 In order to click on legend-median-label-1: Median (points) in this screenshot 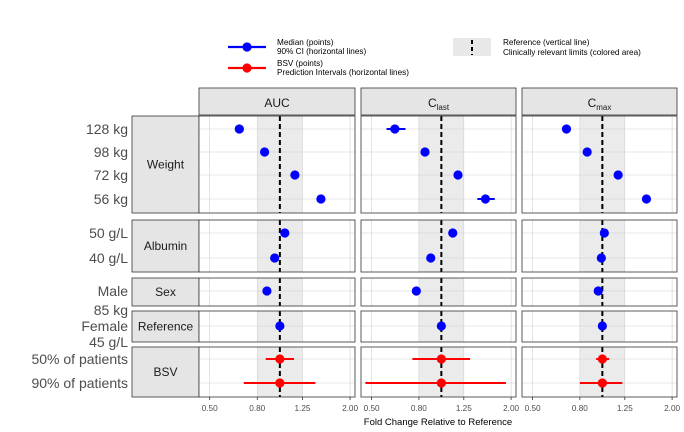, I will do `click(305, 42)`.